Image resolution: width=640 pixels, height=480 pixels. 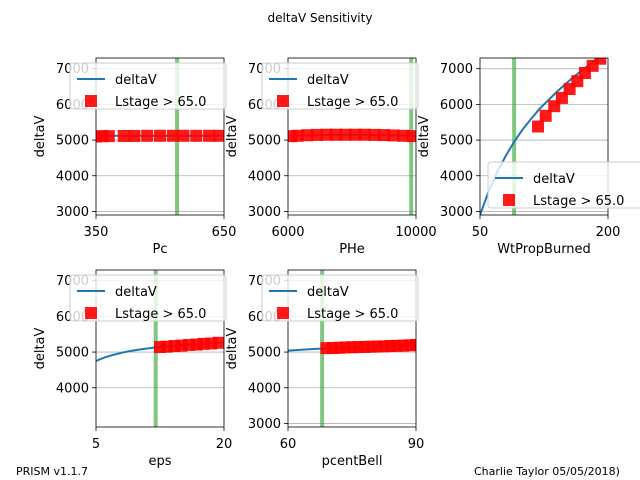 What do you see at coordinates (96, 444) in the screenshot?
I see `x-tick-label: 5` at bounding box center [96, 444].